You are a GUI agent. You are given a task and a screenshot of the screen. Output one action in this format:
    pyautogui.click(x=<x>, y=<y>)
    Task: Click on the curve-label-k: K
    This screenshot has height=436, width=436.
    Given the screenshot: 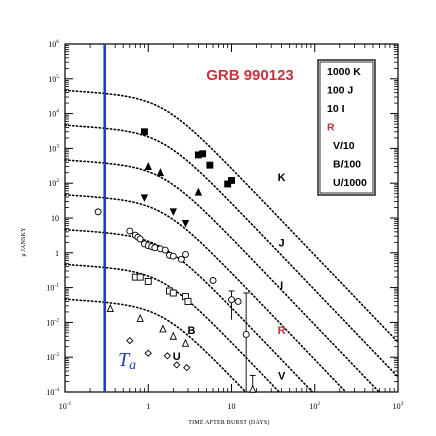 What is the action you would take?
    pyautogui.click(x=282, y=178)
    